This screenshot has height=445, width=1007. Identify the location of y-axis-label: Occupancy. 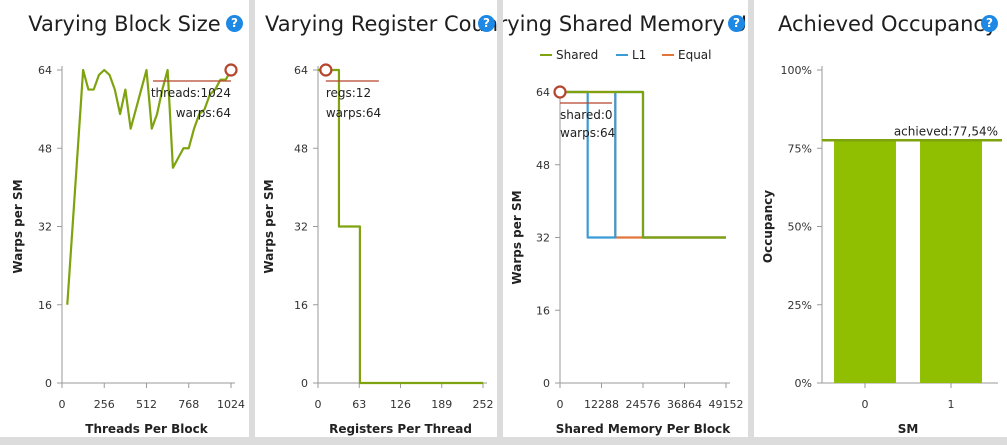
(768, 226).